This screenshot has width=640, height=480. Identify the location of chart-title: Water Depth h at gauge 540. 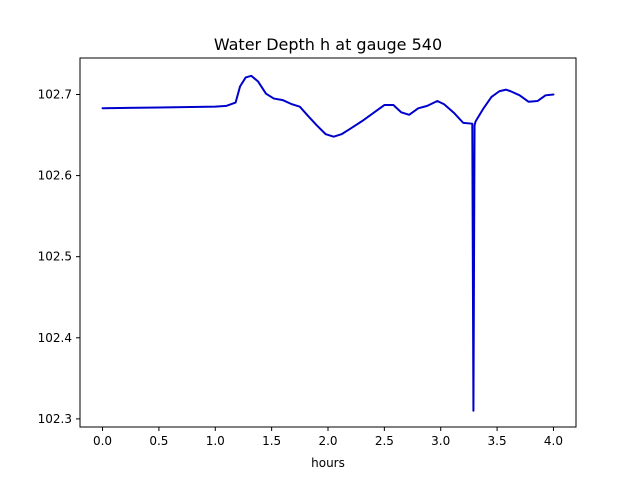
(328, 44).